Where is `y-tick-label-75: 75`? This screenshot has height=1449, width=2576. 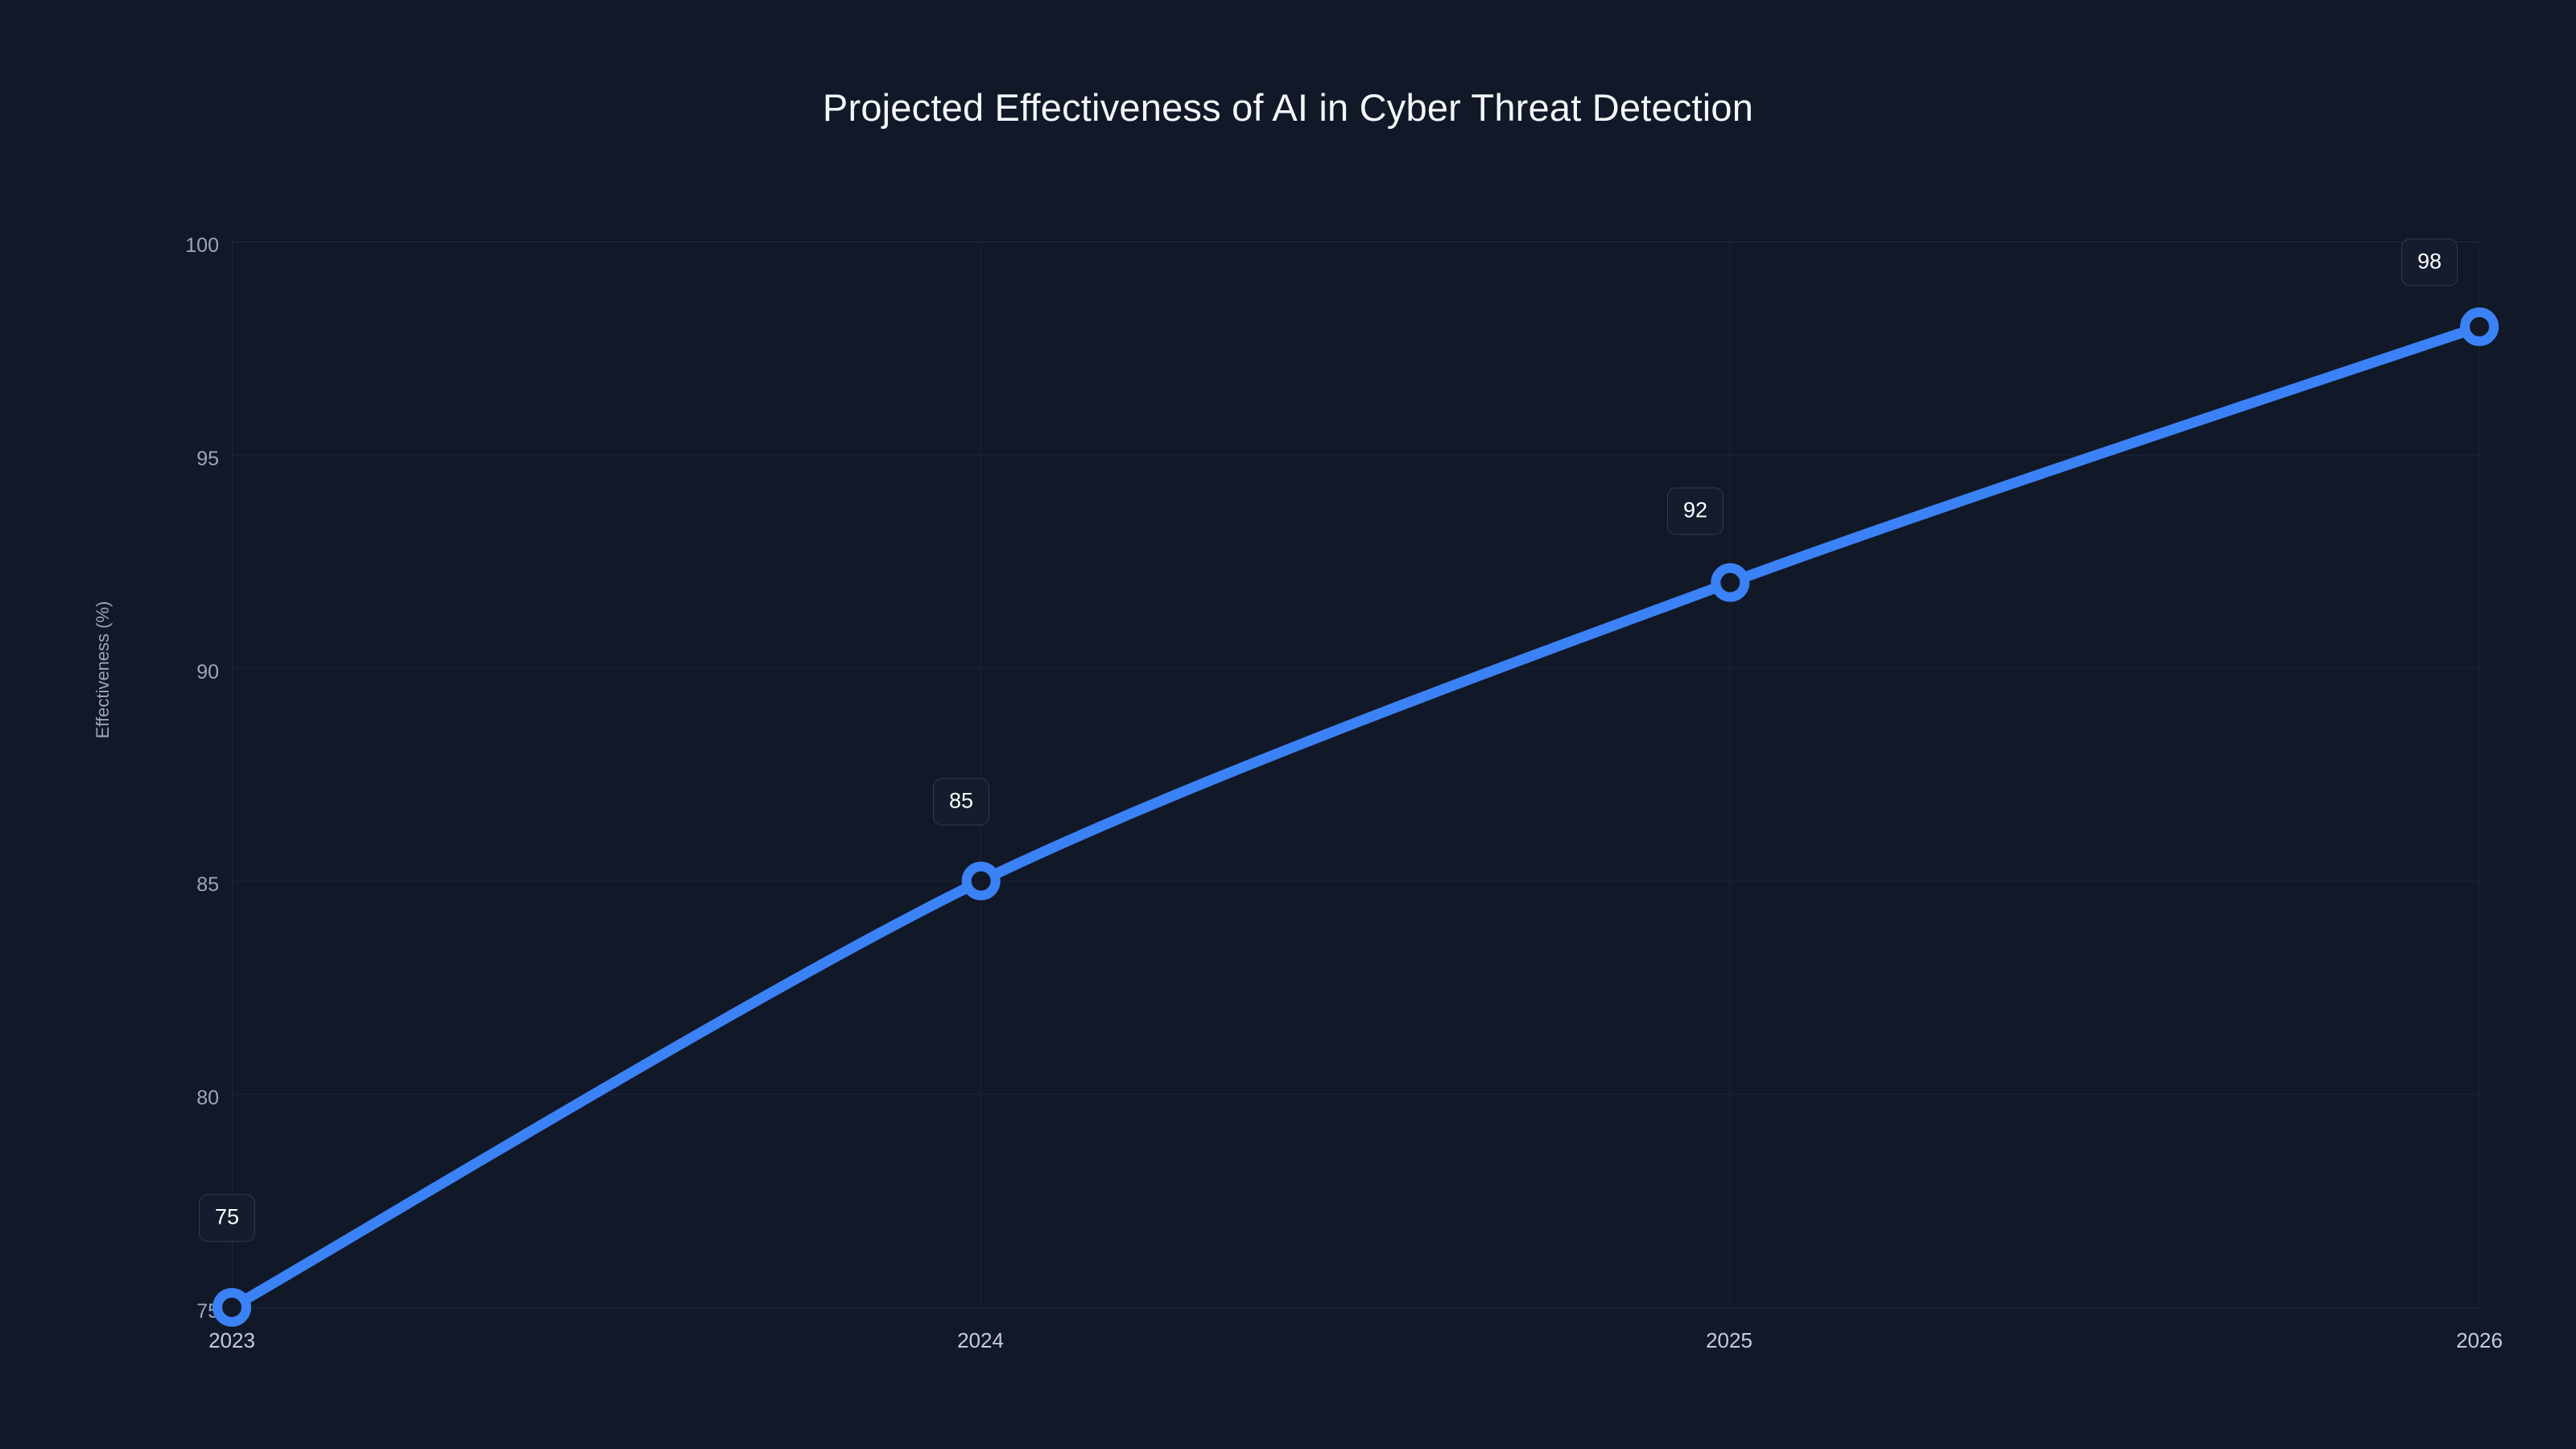 y-tick-label-75: 75 is located at coordinates (207, 1311).